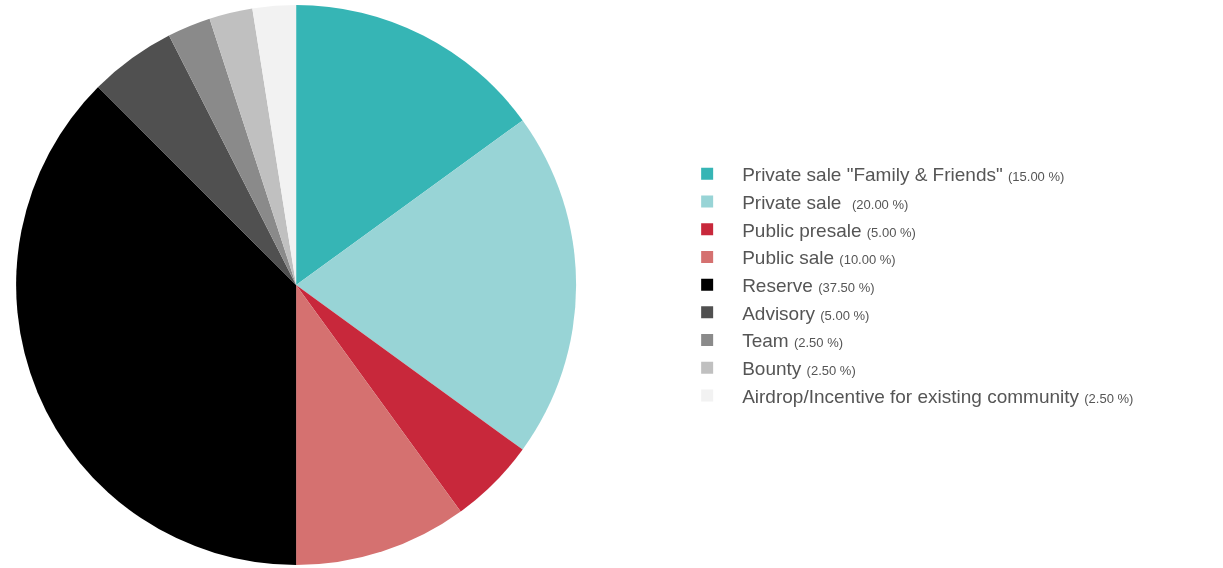 The image size is (1223, 568). I want to click on data-label: (20.00 %), so click(880, 204).